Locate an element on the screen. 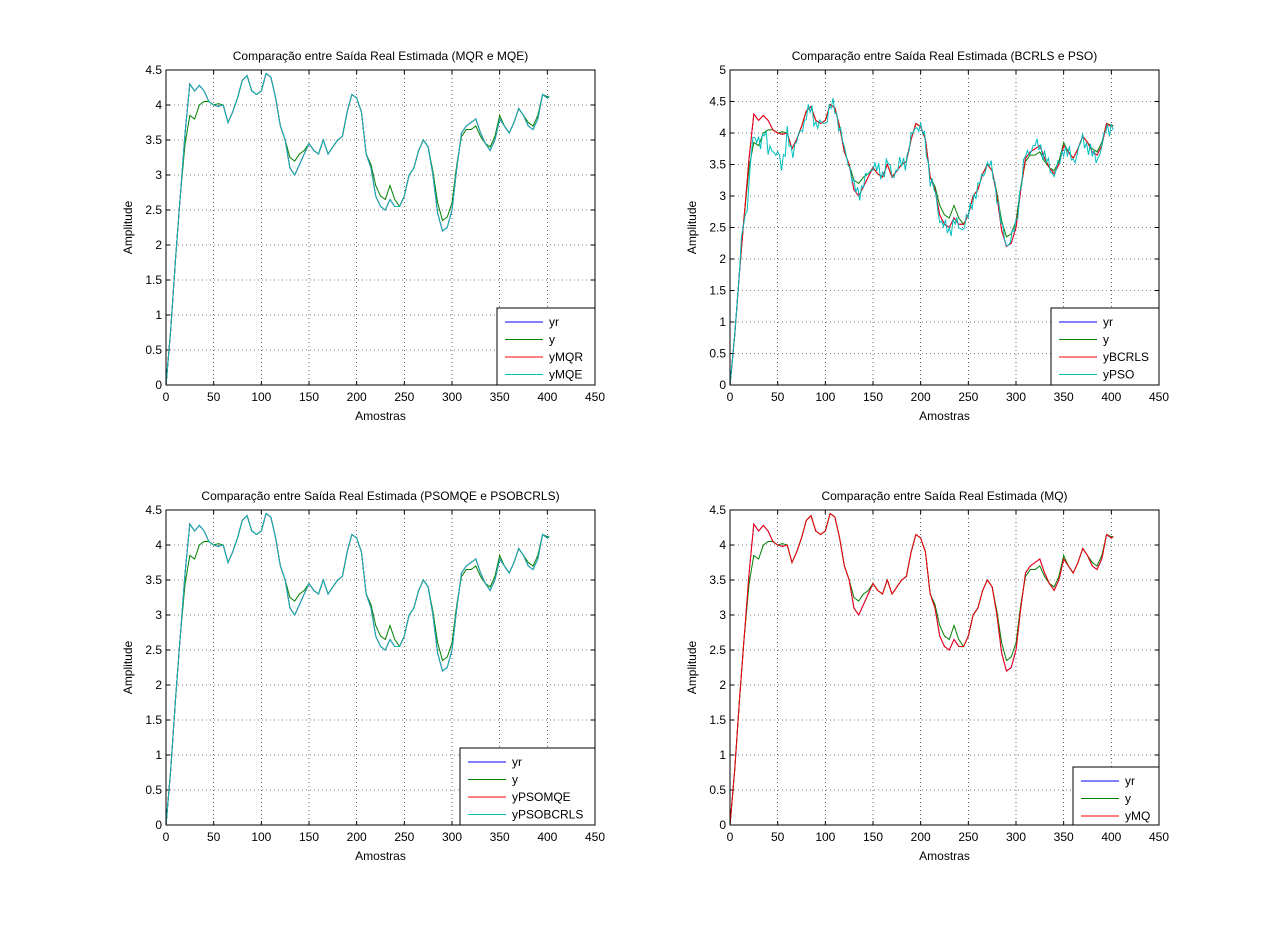 The height and width of the screenshot is (927, 1280). y-tick-label: 5 is located at coordinates (722, 70).